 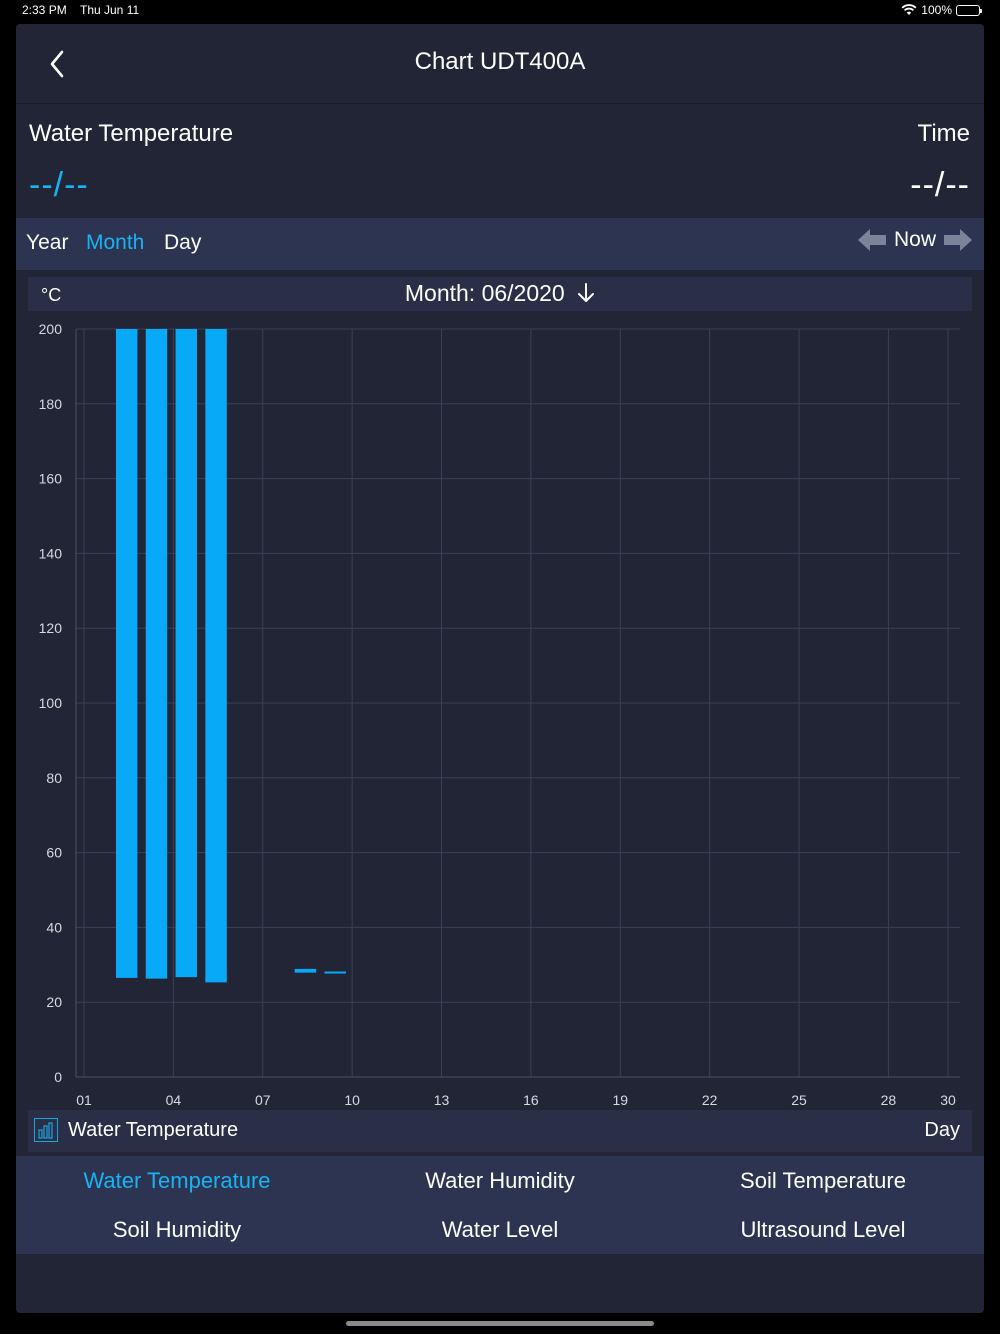 What do you see at coordinates (54, 853) in the screenshot?
I see `y-tick-label: 60` at bounding box center [54, 853].